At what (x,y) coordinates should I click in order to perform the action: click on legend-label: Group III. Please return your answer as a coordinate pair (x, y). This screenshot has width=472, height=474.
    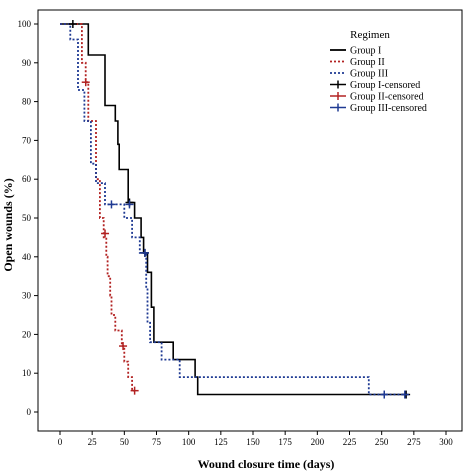
    Looking at the image, I should click on (369, 74).